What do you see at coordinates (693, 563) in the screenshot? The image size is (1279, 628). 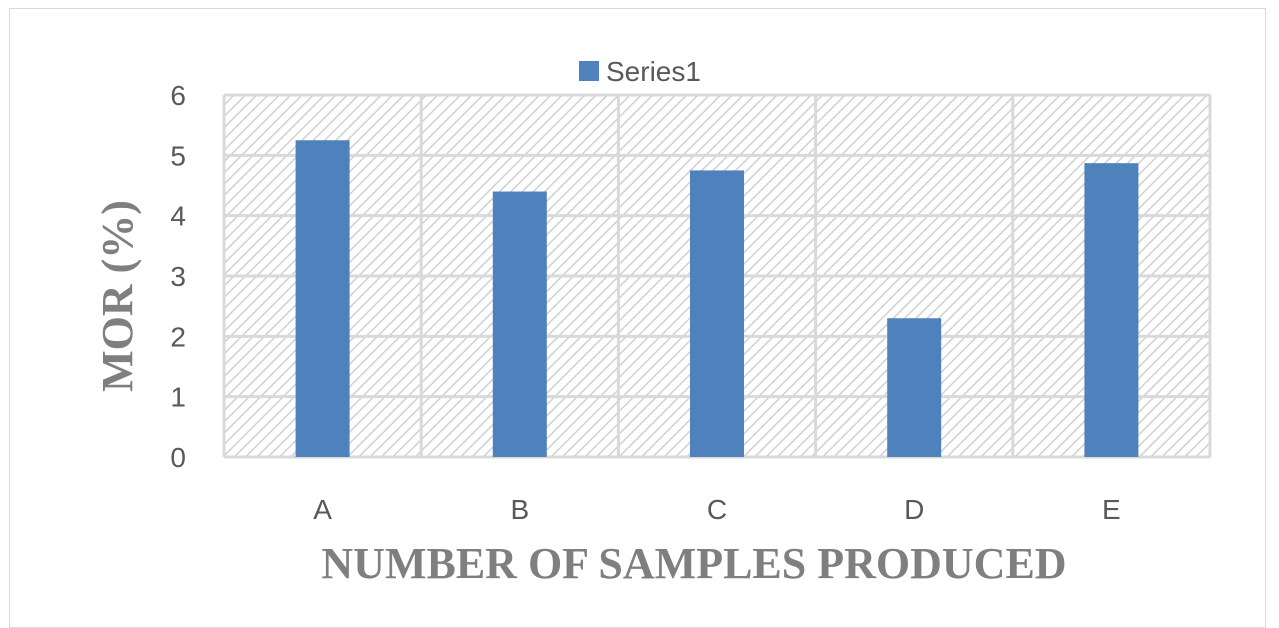 I see `x-axis-title: NUMBER OF SAMPLES PRODUCED` at bounding box center [693, 563].